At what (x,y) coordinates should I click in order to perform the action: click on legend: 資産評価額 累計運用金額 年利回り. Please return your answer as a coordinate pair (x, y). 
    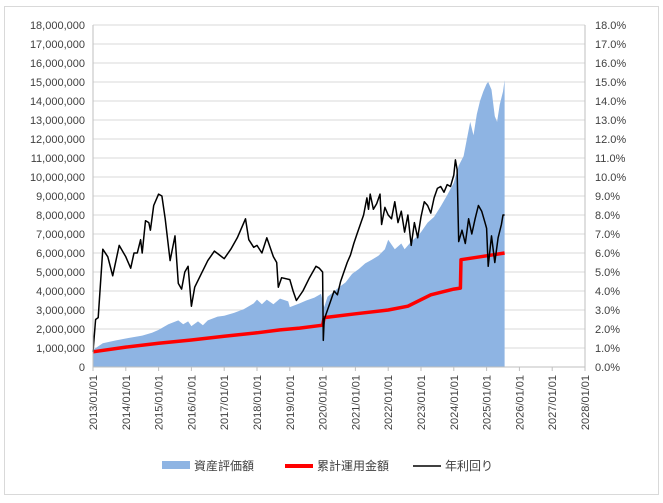
    Looking at the image, I should click on (327, 465).